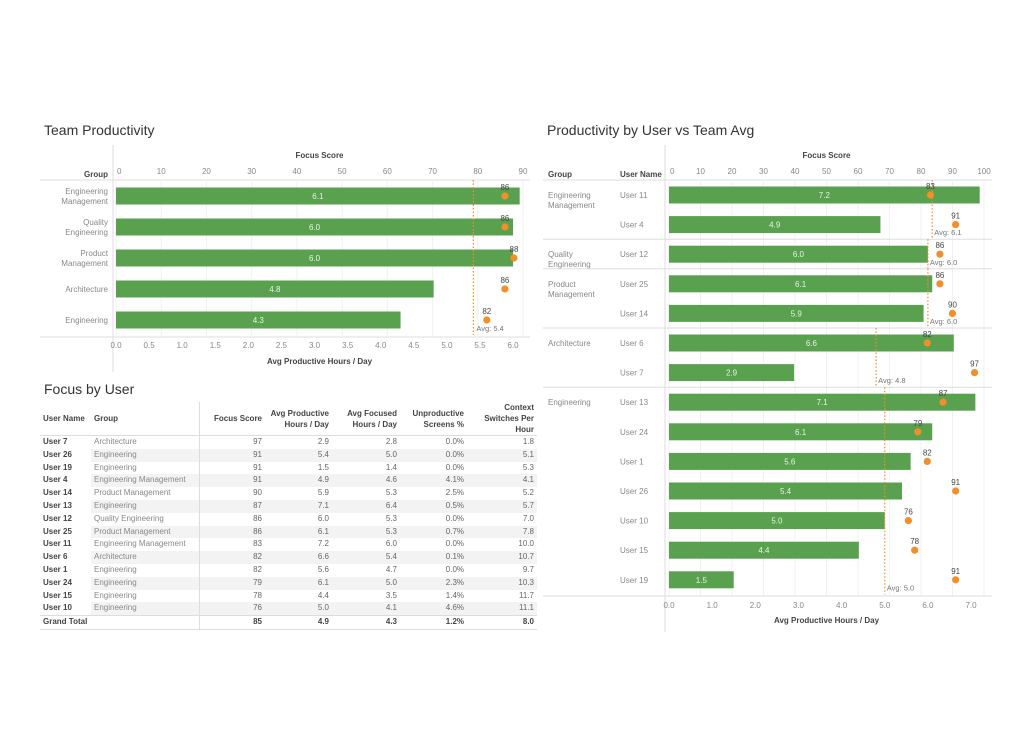 Image resolution: width=1024 pixels, height=749 pixels. Describe the element at coordinates (119, 171) in the screenshot. I see `focus-tick-label: 0` at that location.